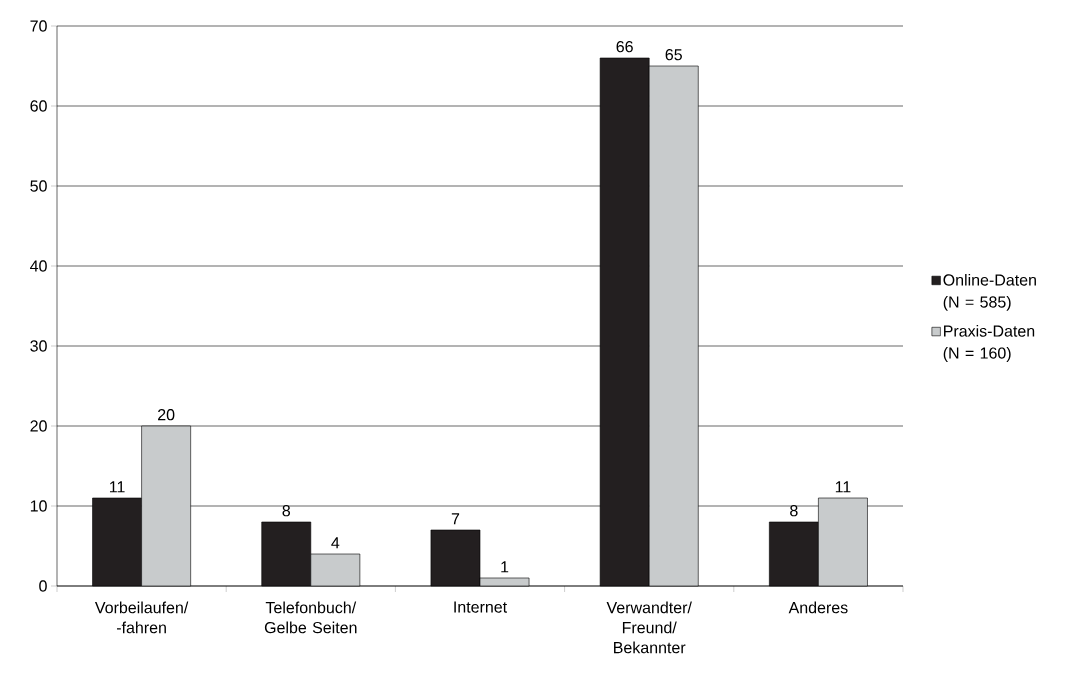 The height and width of the screenshot is (689, 1076). Describe the element at coordinates (38, 106) in the screenshot. I see `y-tick-label: 60` at that location.